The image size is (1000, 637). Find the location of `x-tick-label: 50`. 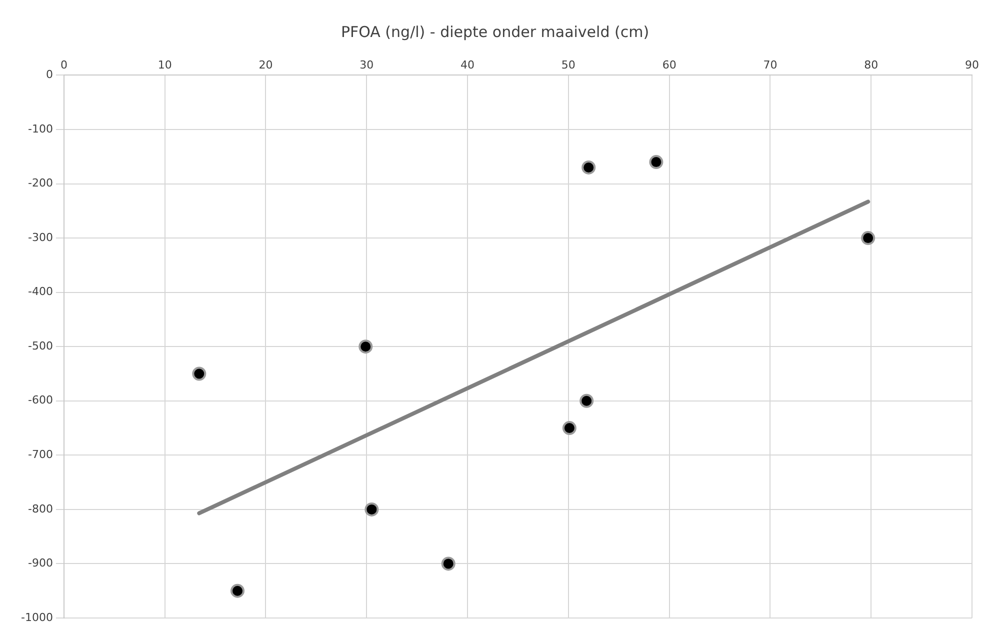

x-tick-label: 50 is located at coordinates (568, 65).